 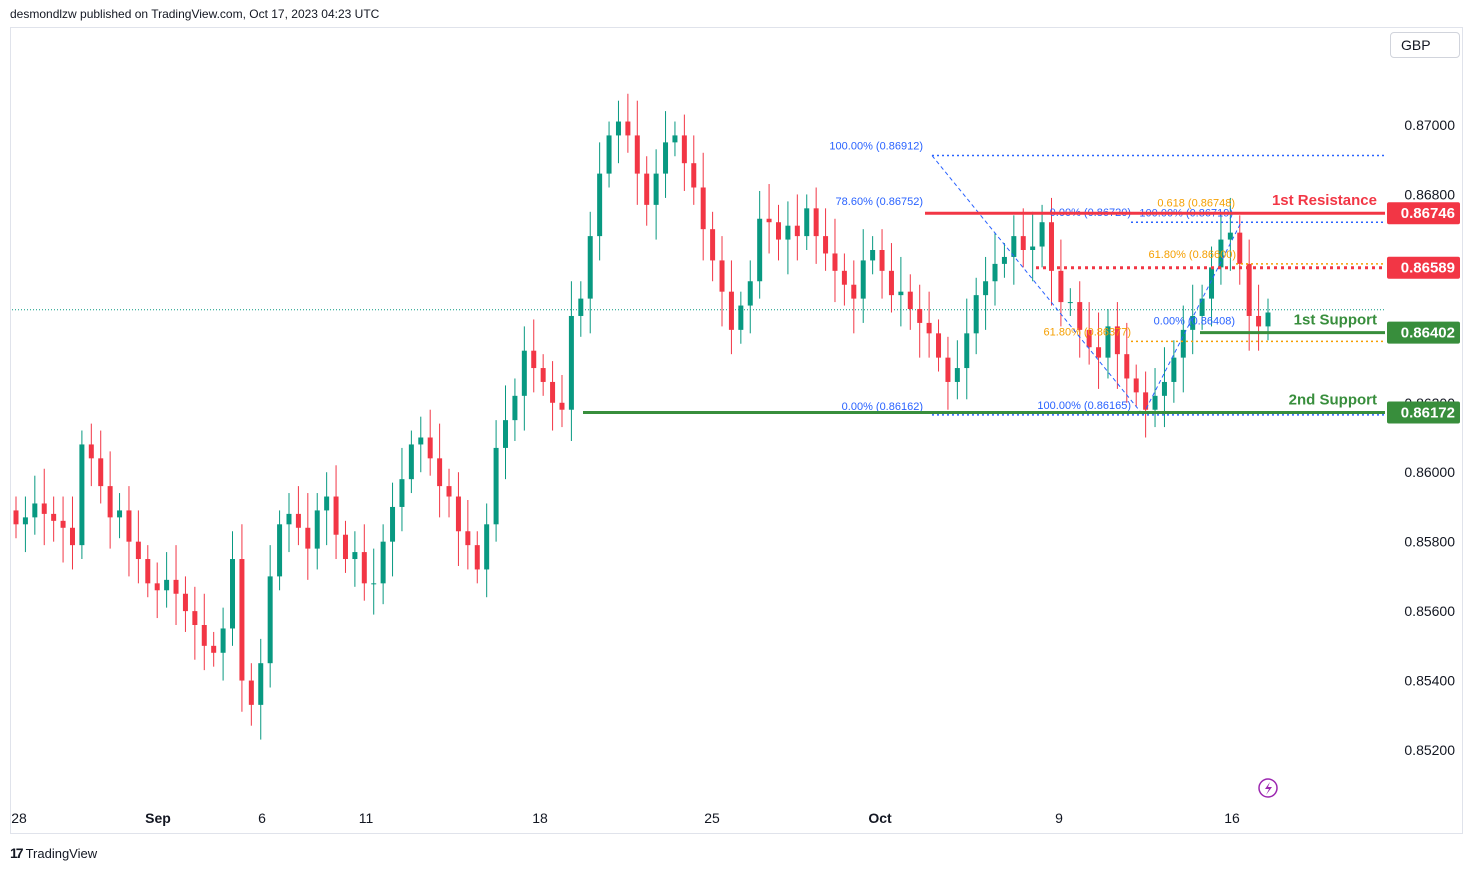 I want to click on currency-selector: GBP, so click(x=1425, y=45).